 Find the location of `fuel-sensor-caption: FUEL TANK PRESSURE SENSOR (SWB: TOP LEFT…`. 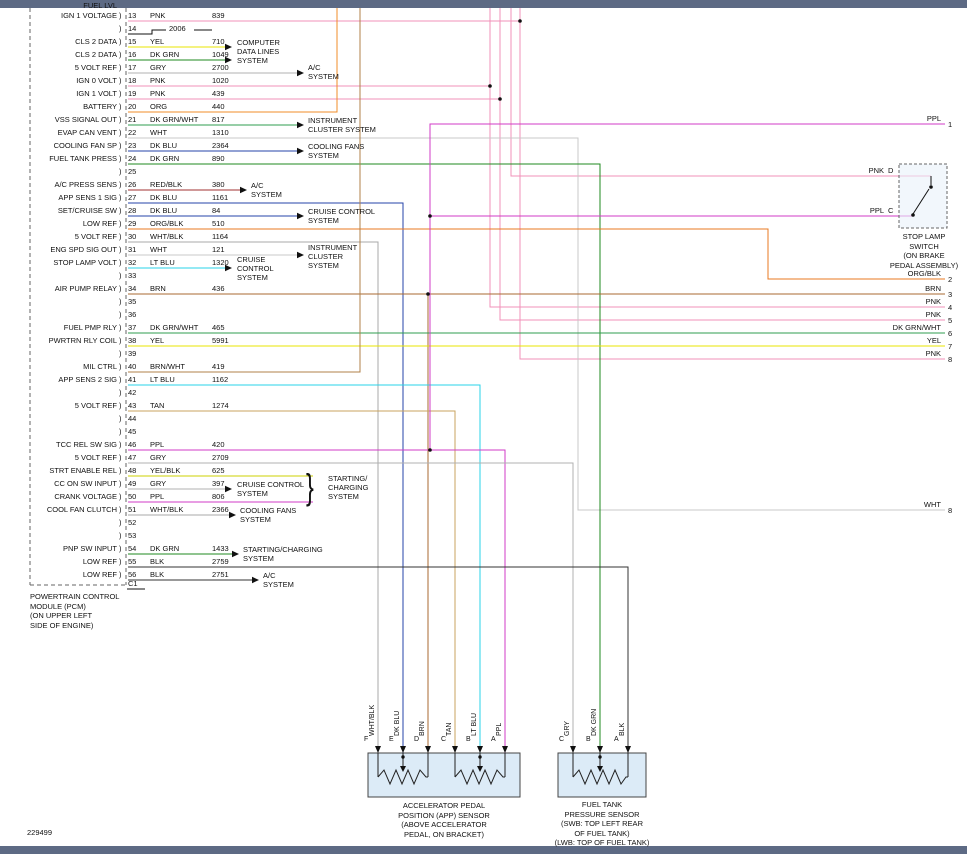

fuel-sensor-caption: FUEL TANK PRESSURE SENSOR (SWB: TOP LEFT… is located at coordinates (602, 823).